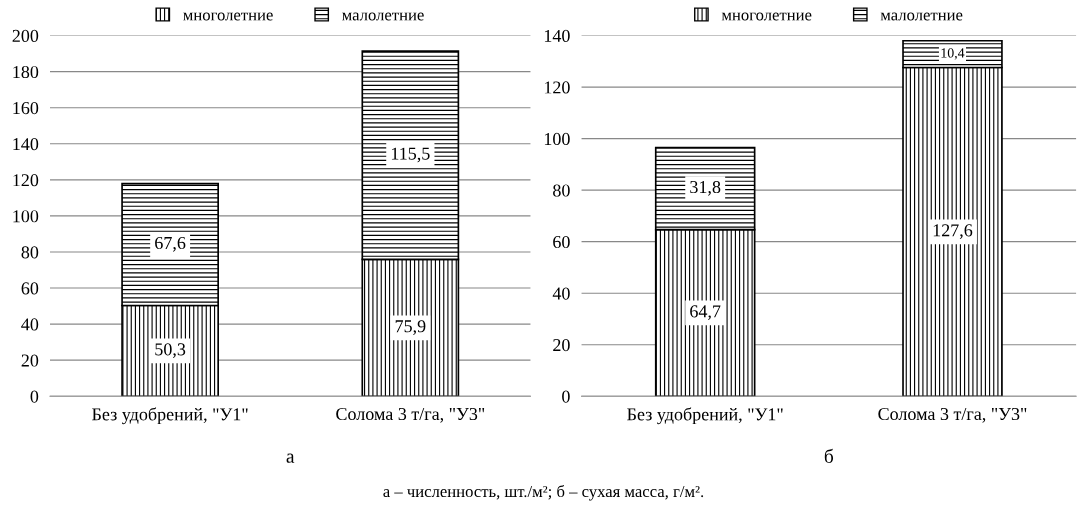  What do you see at coordinates (26, 108) in the screenshot?
I see `y-tick-label: 160` at bounding box center [26, 108].